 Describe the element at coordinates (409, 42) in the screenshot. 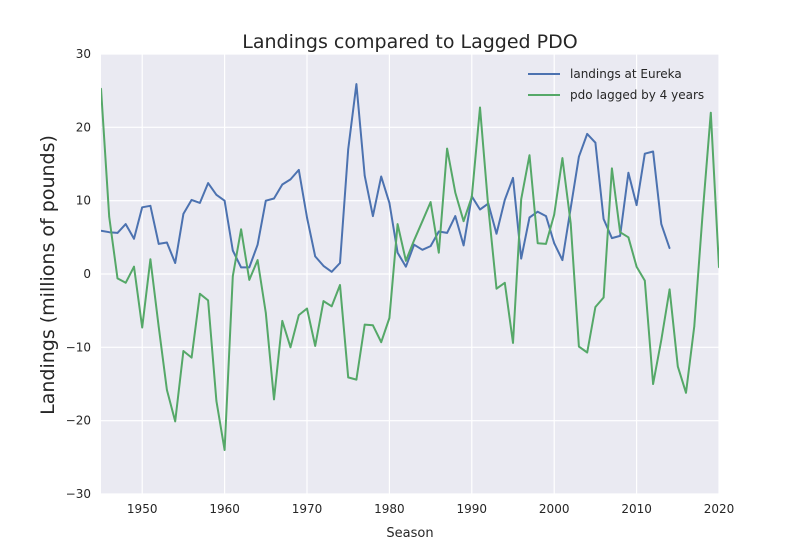

I see `chart-title: Landings compared to Lagged PDO` at that location.